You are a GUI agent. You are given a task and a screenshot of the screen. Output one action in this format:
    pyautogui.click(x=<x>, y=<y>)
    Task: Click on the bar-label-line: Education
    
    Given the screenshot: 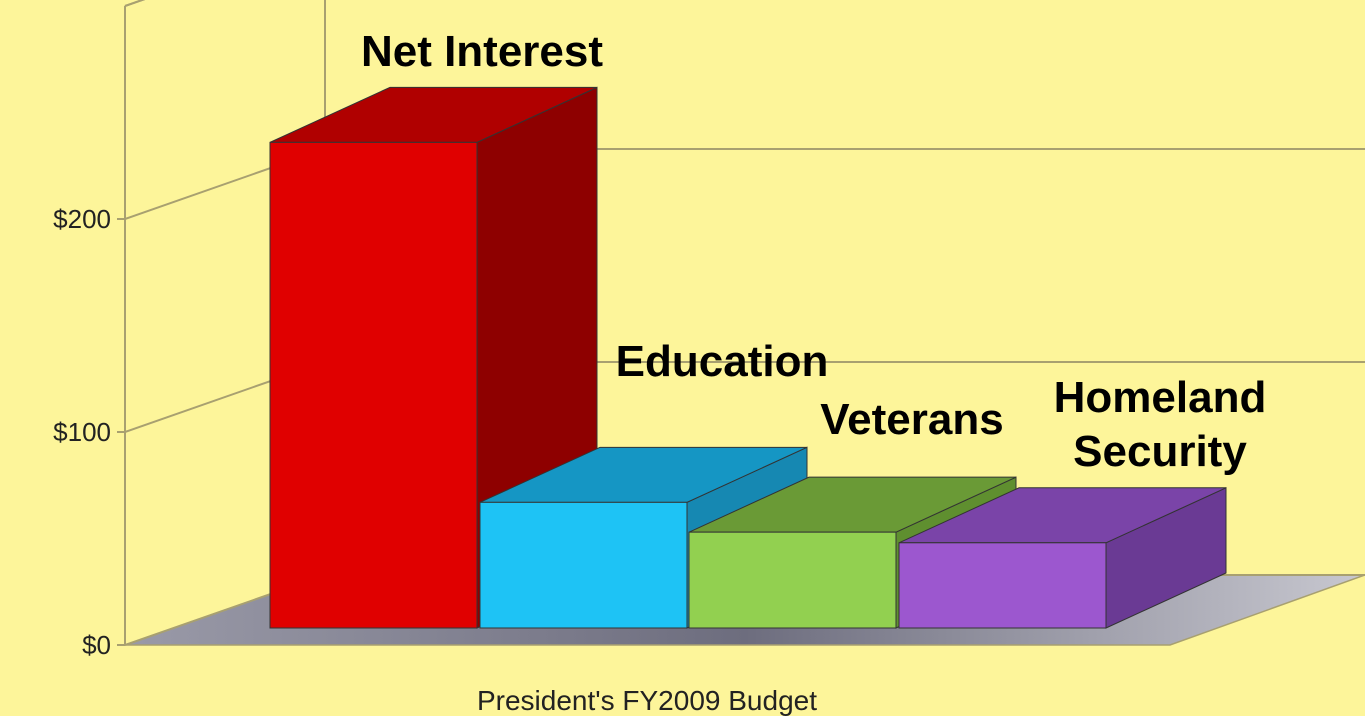 What is the action you would take?
    pyautogui.click(x=722, y=361)
    